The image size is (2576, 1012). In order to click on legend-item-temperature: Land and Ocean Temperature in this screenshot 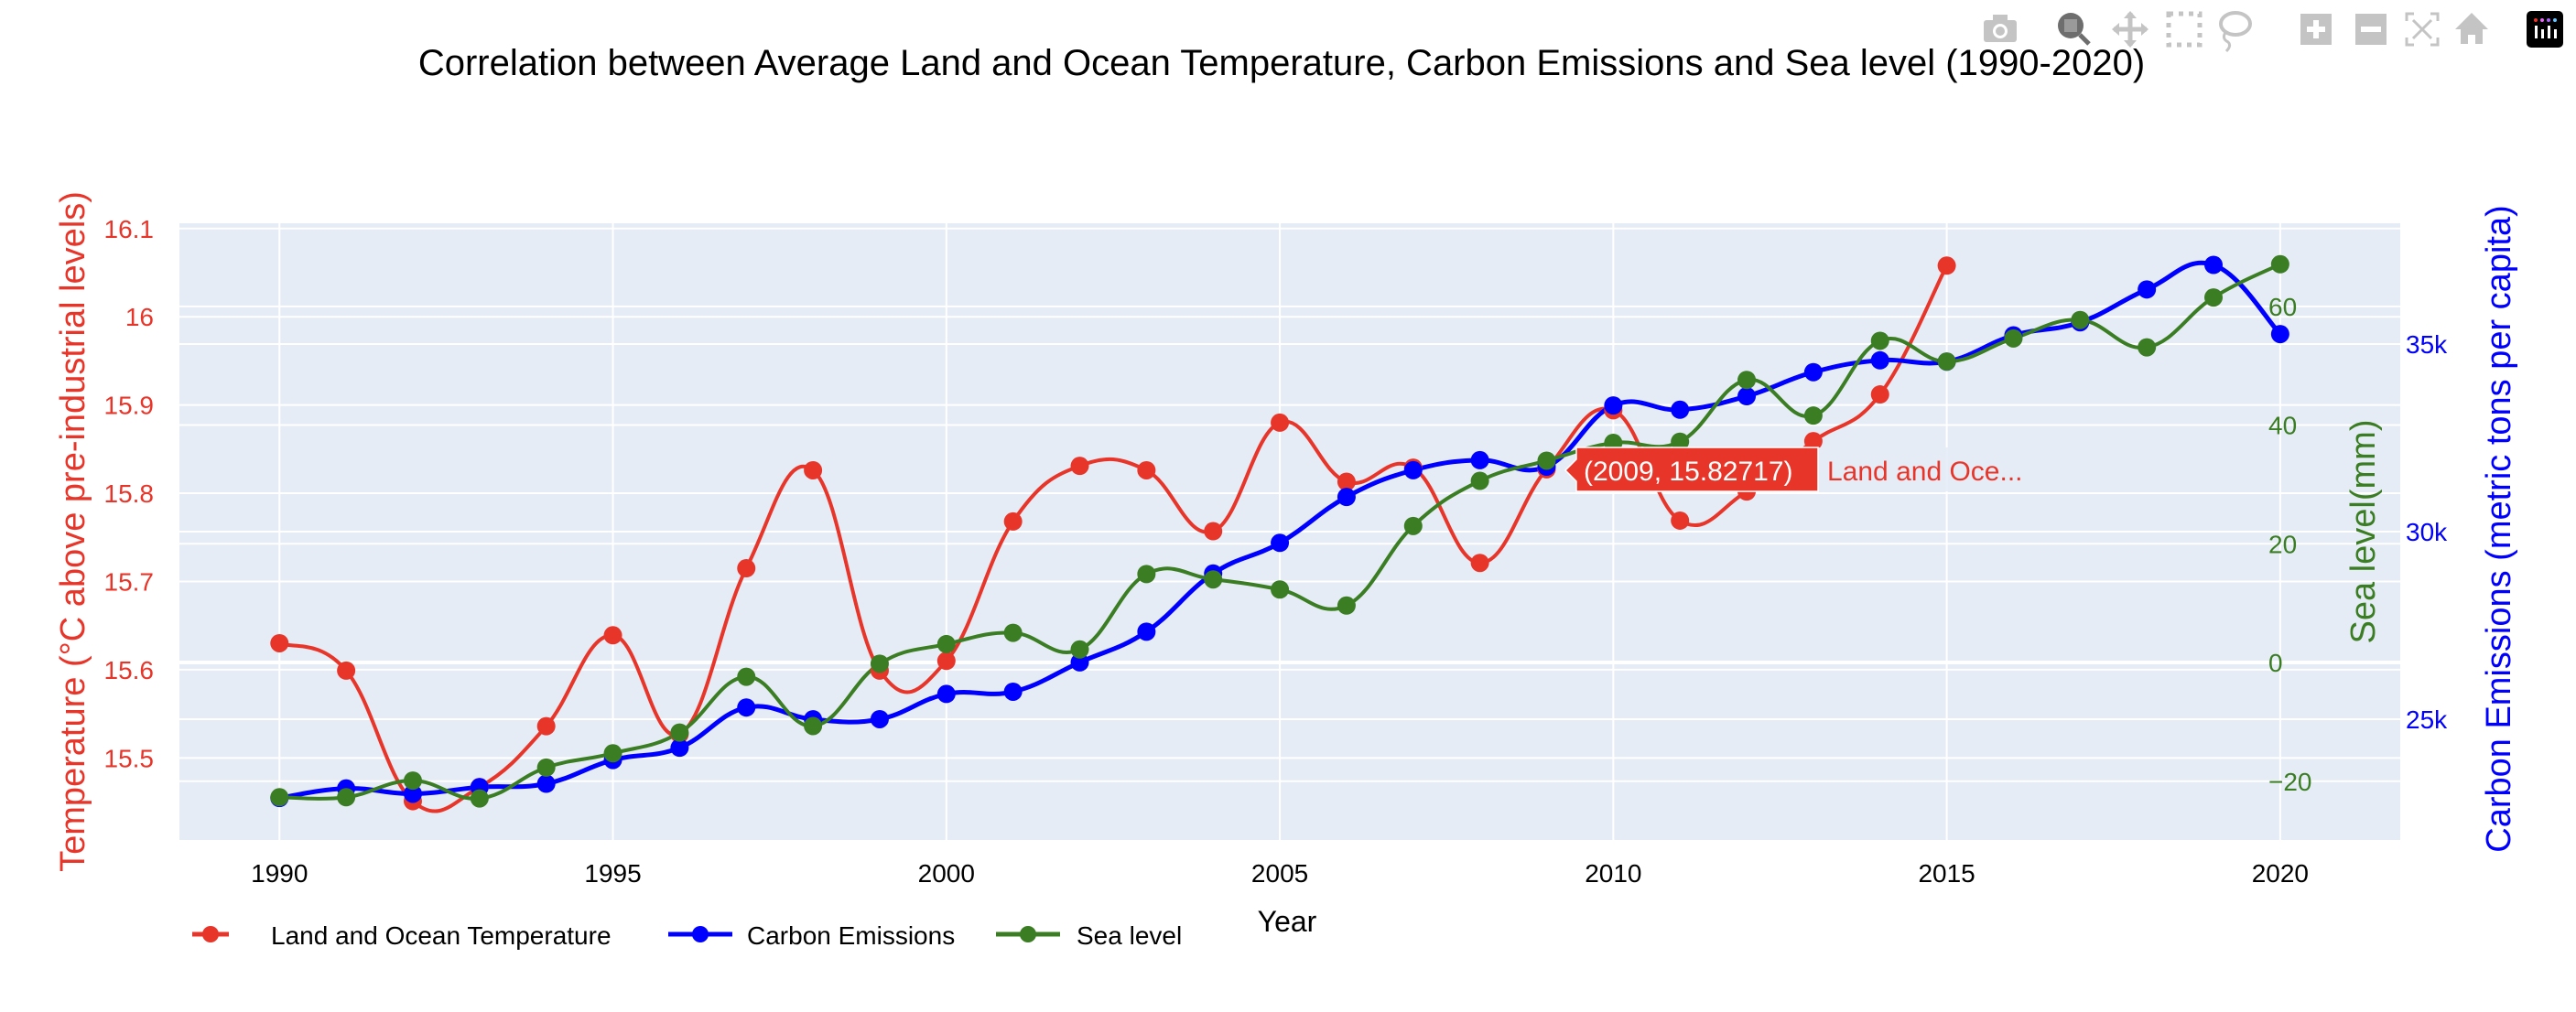, I will do `click(402, 935)`.